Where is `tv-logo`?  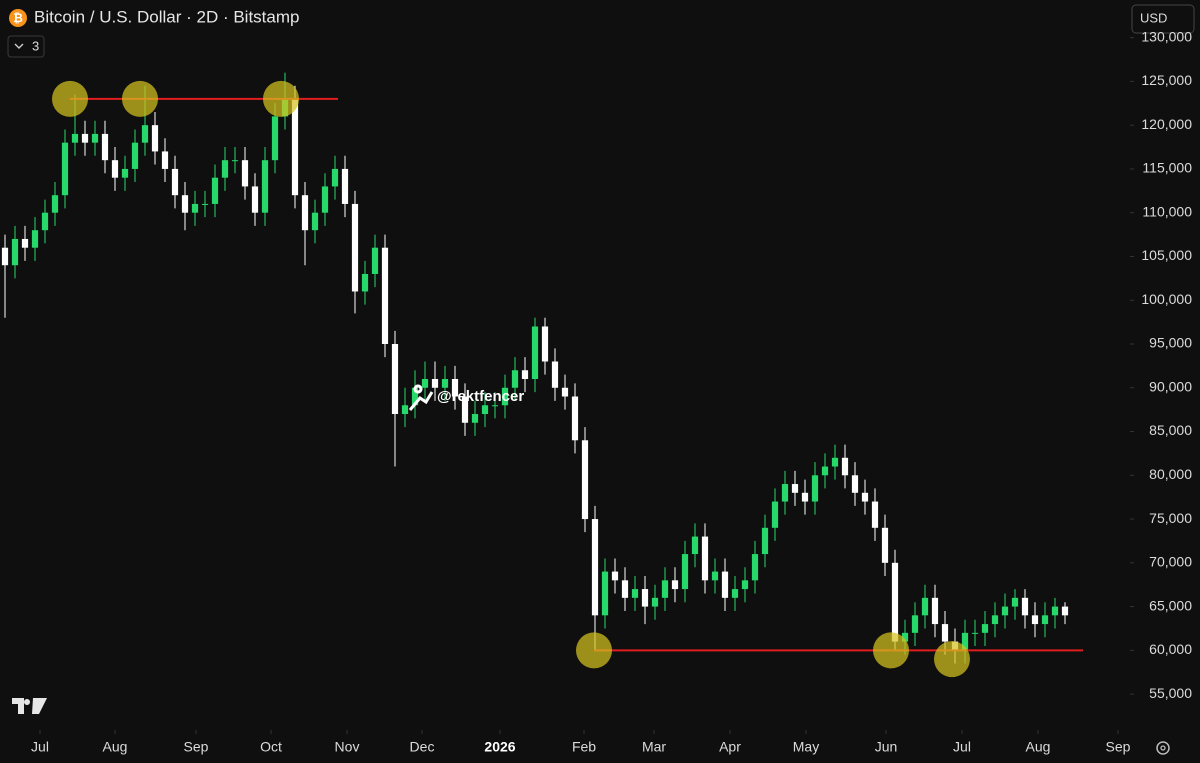
tv-logo is located at coordinates (29, 706).